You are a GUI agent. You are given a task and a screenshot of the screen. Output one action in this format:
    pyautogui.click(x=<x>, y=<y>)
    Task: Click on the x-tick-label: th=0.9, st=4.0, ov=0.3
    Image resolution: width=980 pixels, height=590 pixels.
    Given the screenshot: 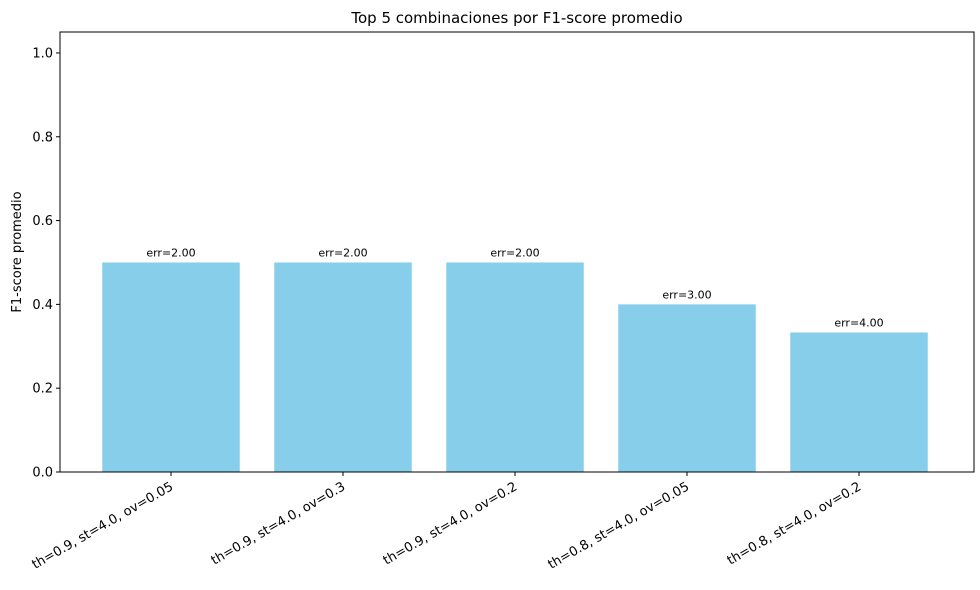 What is the action you would take?
    pyautogui.click(x=278, y=523)
    